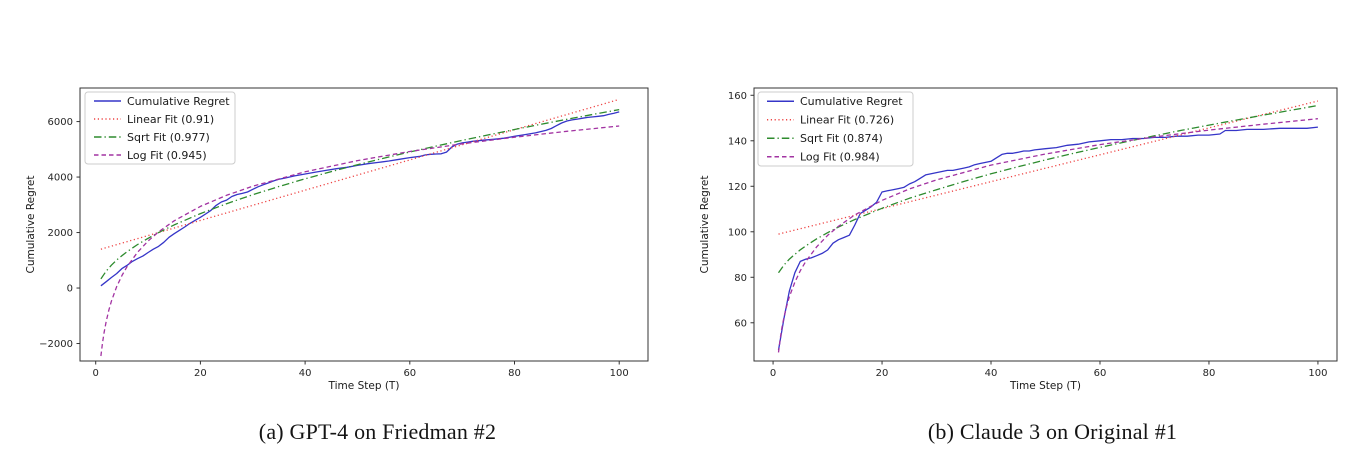 The height and width of the screenshot is (474, 1350). What do you see at coordinates (170, 119) in the screenshot?
I see `legend-label: Linear Fit (0.91)` at bounding box center [170, 119].